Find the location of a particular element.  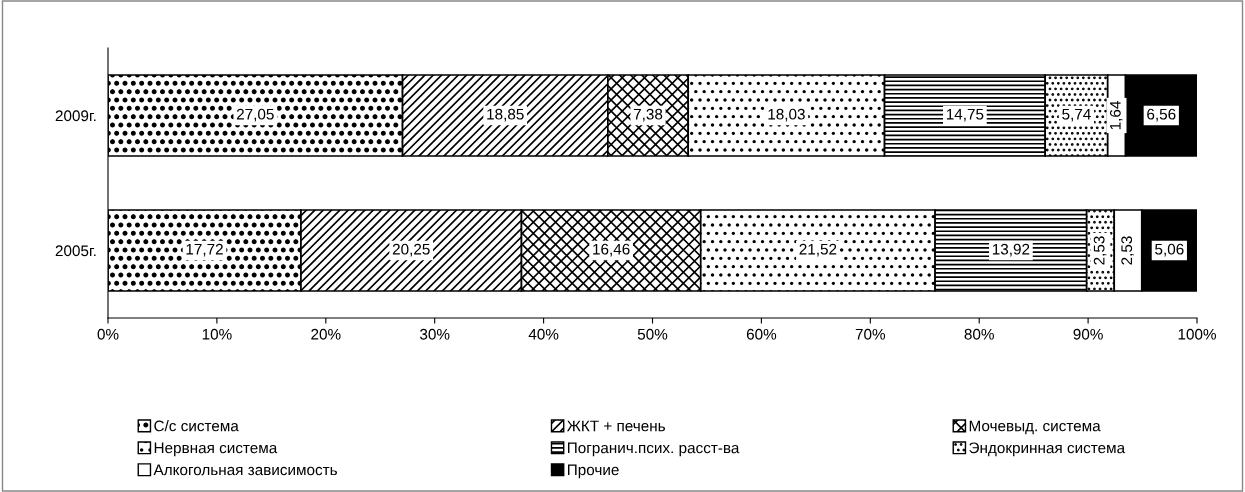

x-tick-label: 10% is located at coordinates (217, 334).